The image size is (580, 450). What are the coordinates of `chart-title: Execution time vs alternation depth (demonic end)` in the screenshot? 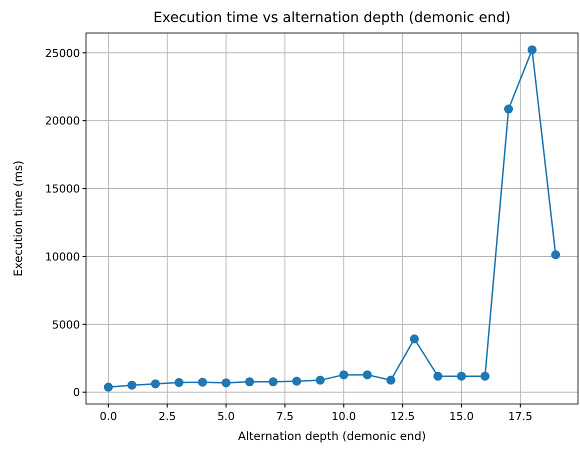 It's located at (332, 18).